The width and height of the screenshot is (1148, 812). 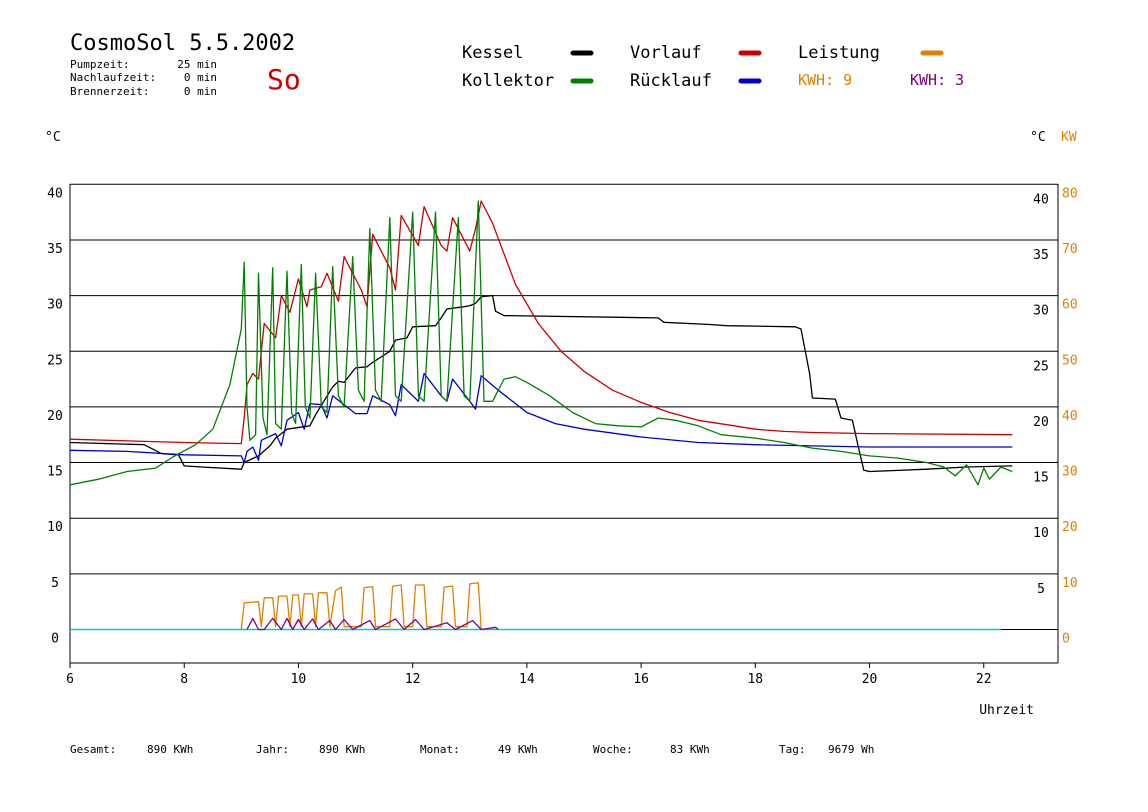 I want to click on x-tick-16: 16, so click(x=641, y=679).